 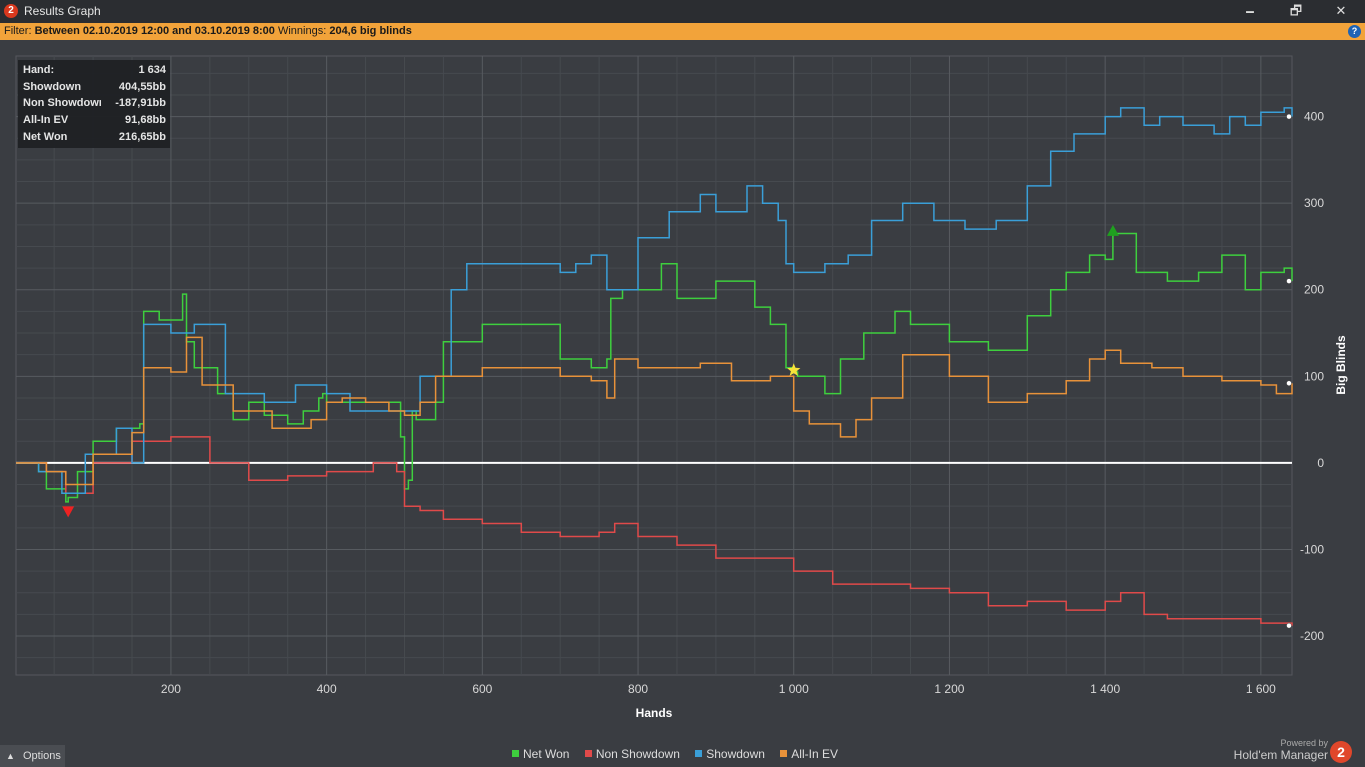 I want to click on x-tick-label: 200, so click(x=171, y=689).